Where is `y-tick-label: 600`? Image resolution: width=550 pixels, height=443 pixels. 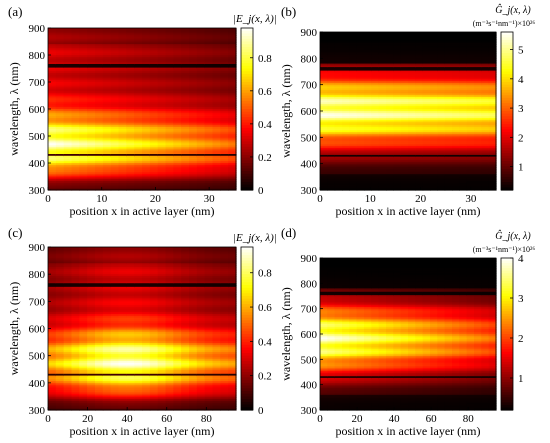
y-tick-label: 600 is located at coordinates (37, 110).